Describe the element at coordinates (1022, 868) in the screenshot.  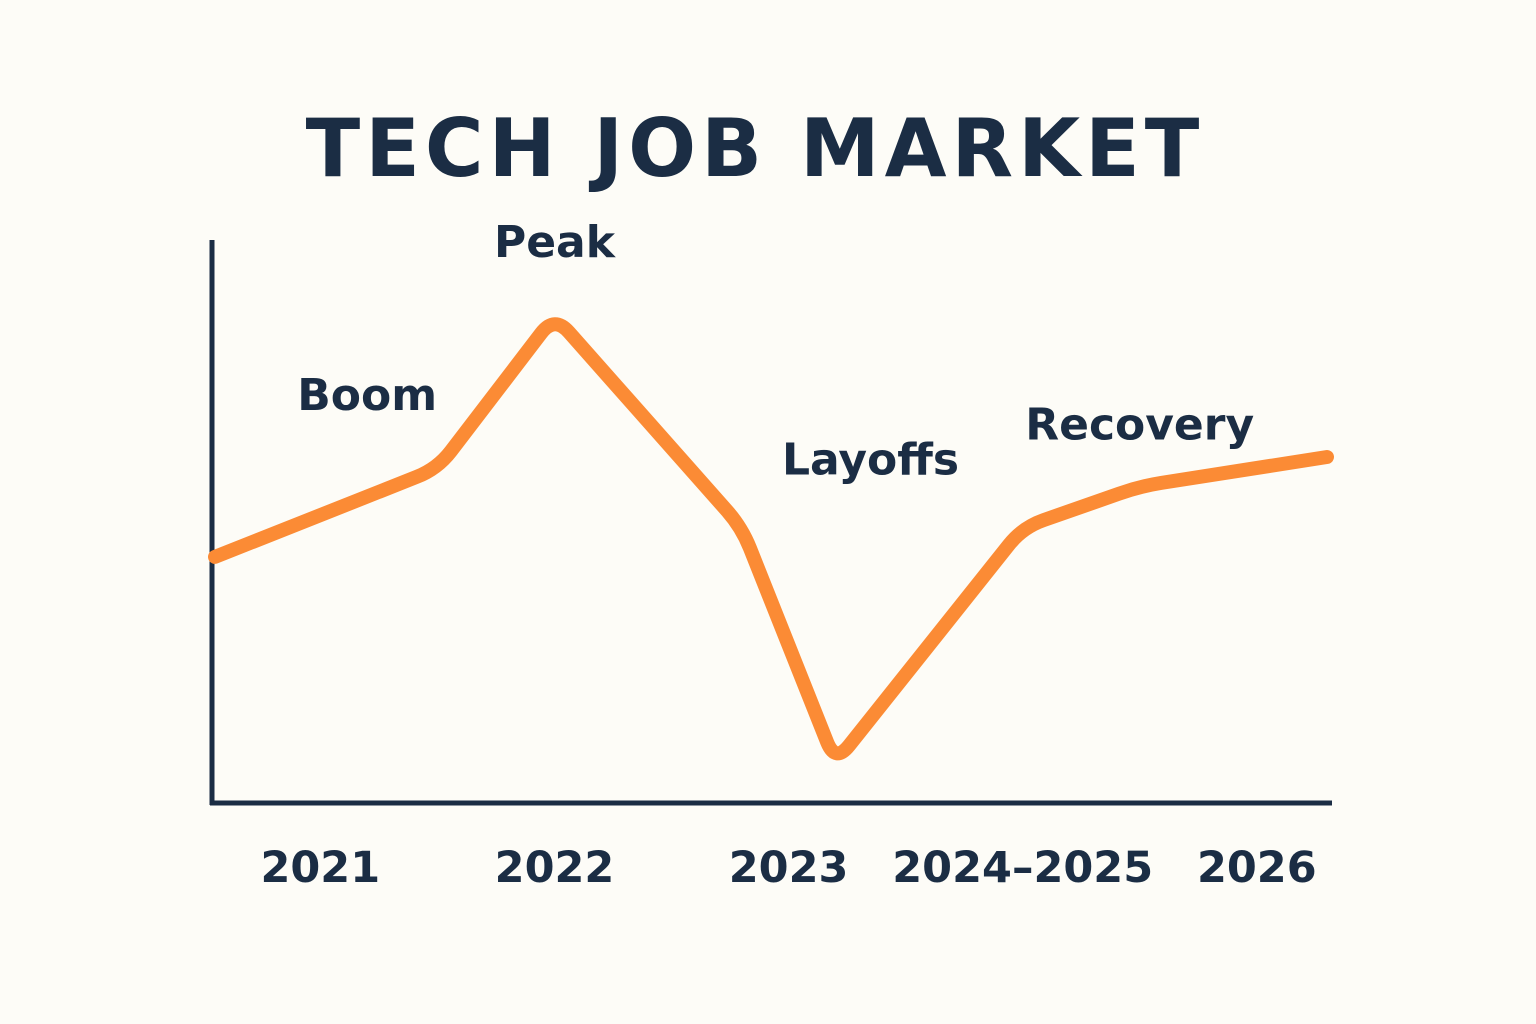
I see `x-tick-label: 2024–2025` at that location.